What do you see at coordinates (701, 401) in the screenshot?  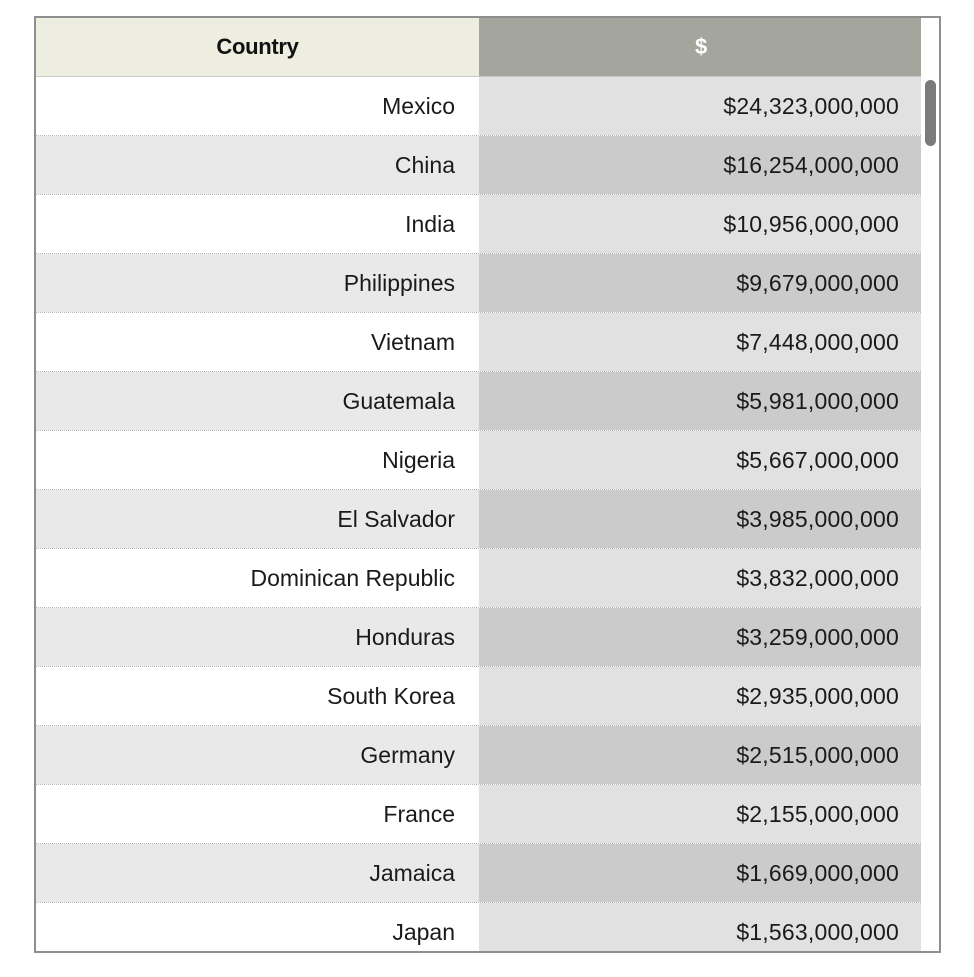 I see `amount-cell: $5,981,000,000` at bounding box center [701, 401].